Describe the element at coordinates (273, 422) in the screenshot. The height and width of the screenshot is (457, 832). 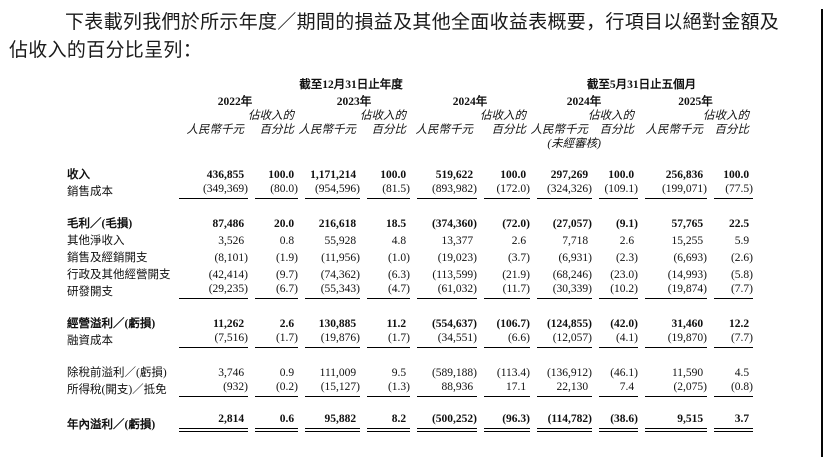
I see `cell-value: 0.6` at that location.